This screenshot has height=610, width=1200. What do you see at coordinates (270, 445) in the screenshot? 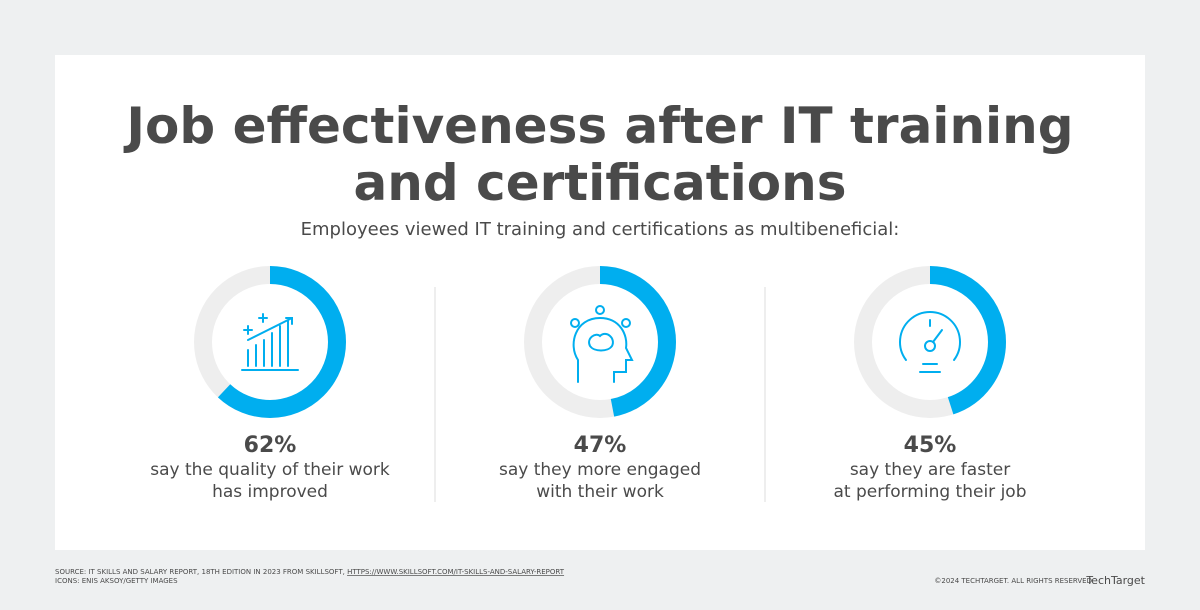
I see `value-label: 62%` at bounding box center [270, 445].